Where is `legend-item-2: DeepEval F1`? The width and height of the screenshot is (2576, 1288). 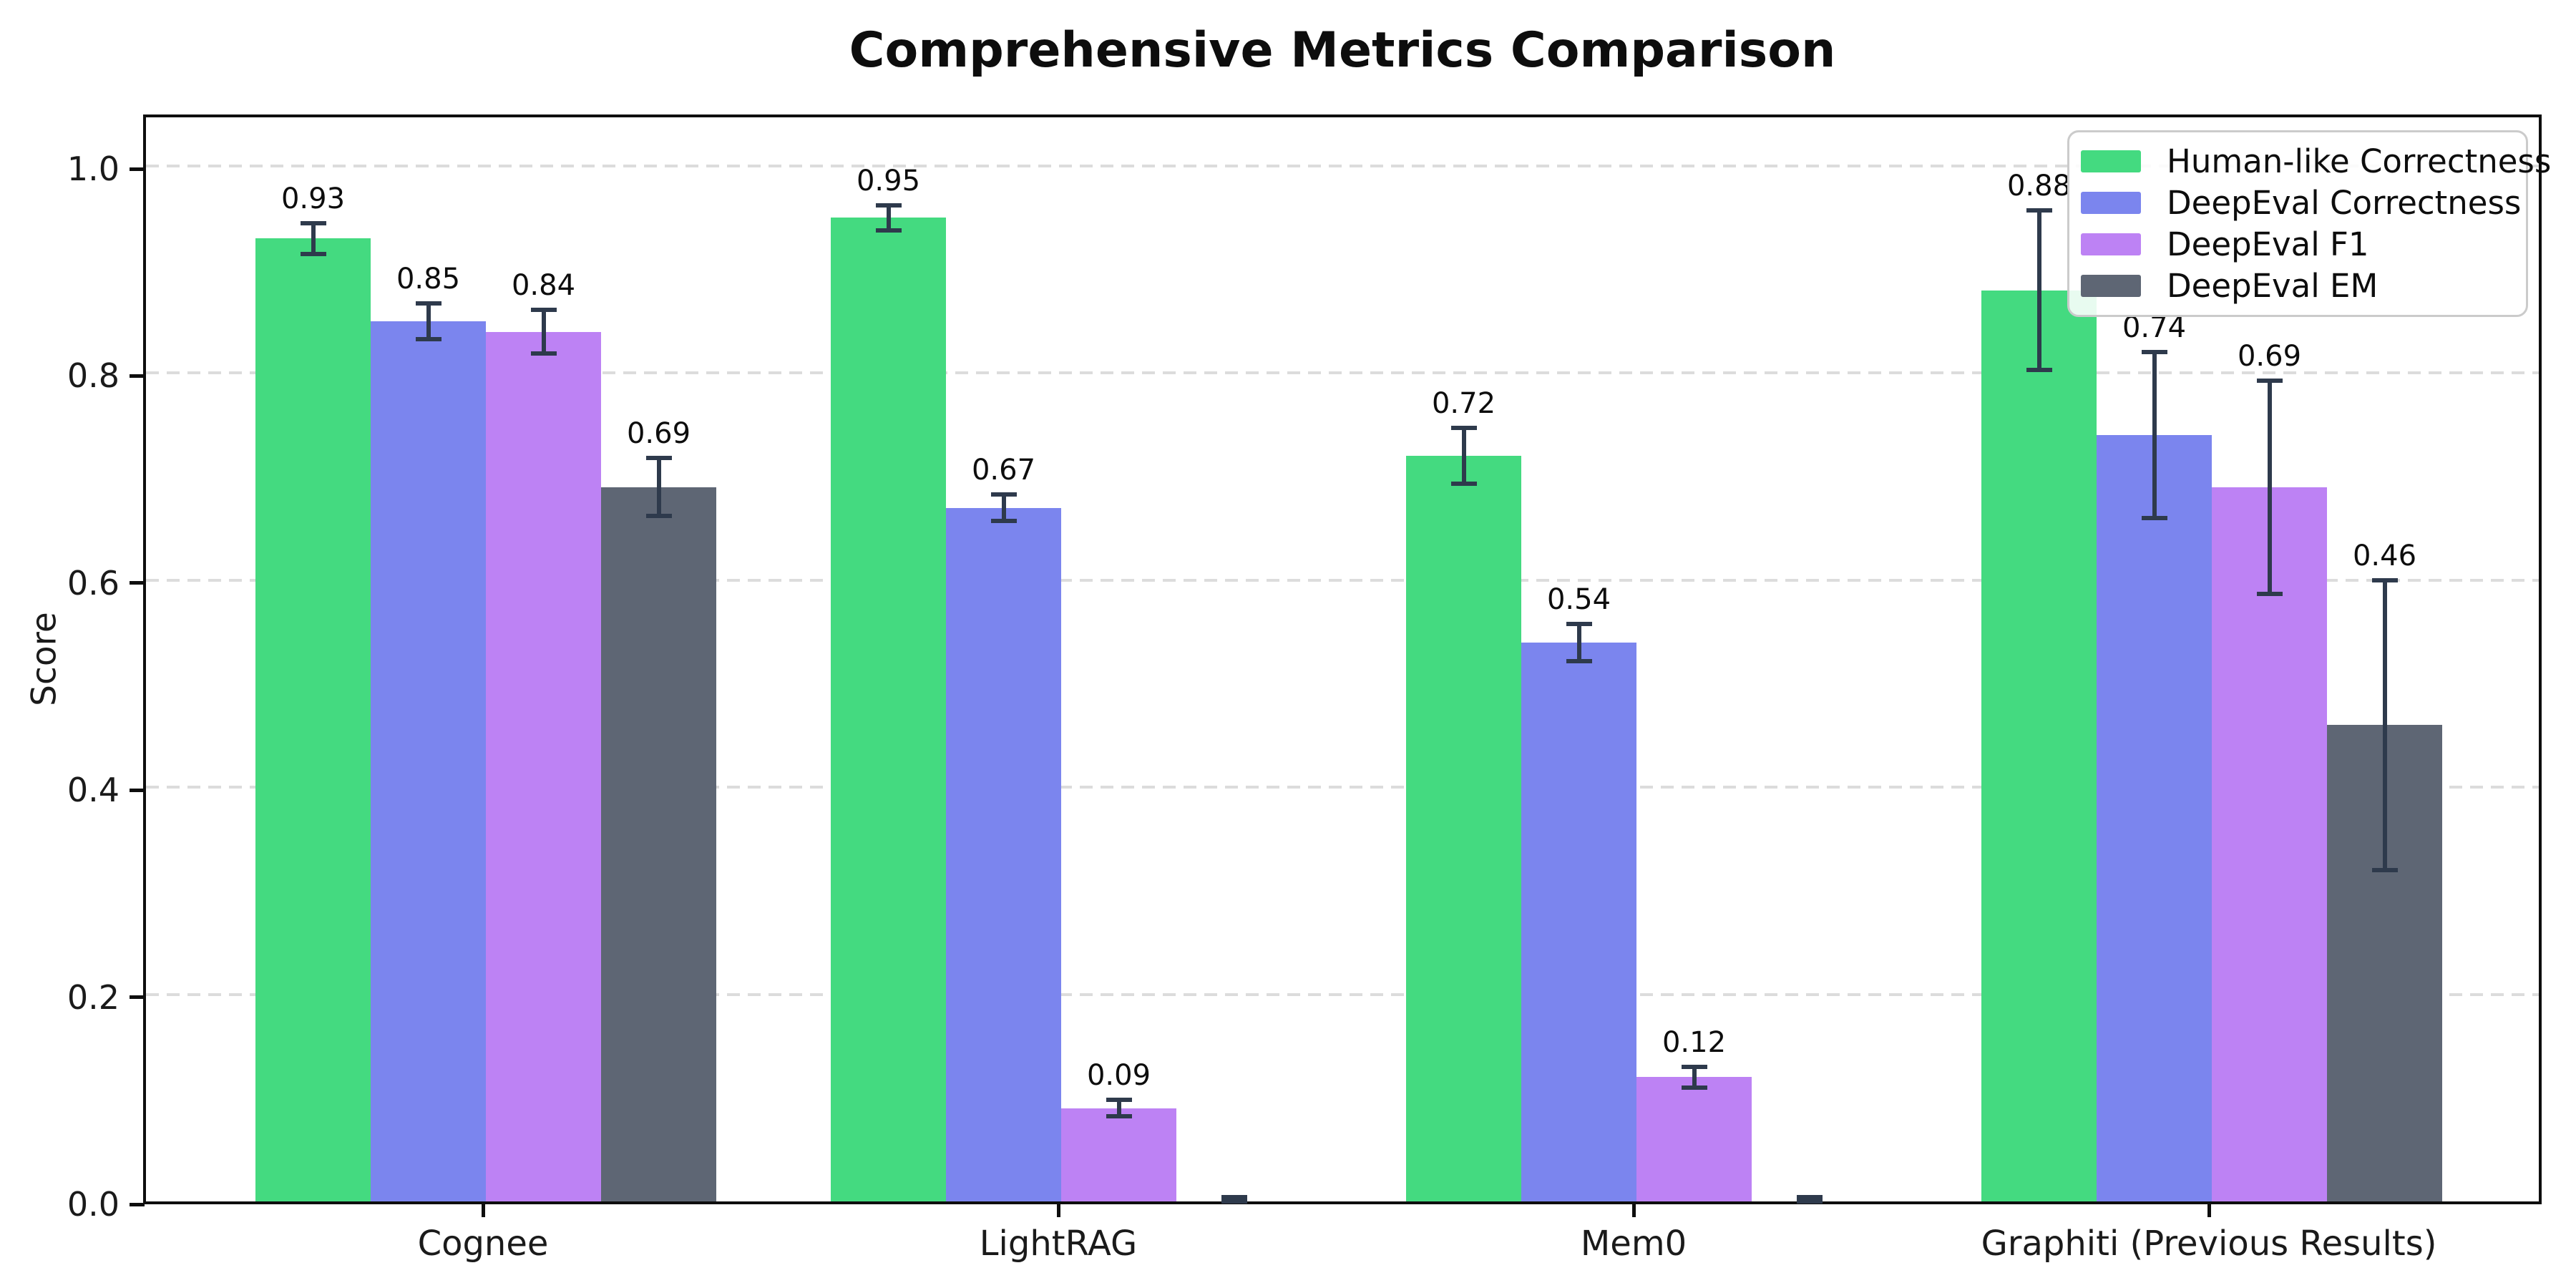 legend-item-2: DeepEval F1 is located at coordinates (2297, 244).